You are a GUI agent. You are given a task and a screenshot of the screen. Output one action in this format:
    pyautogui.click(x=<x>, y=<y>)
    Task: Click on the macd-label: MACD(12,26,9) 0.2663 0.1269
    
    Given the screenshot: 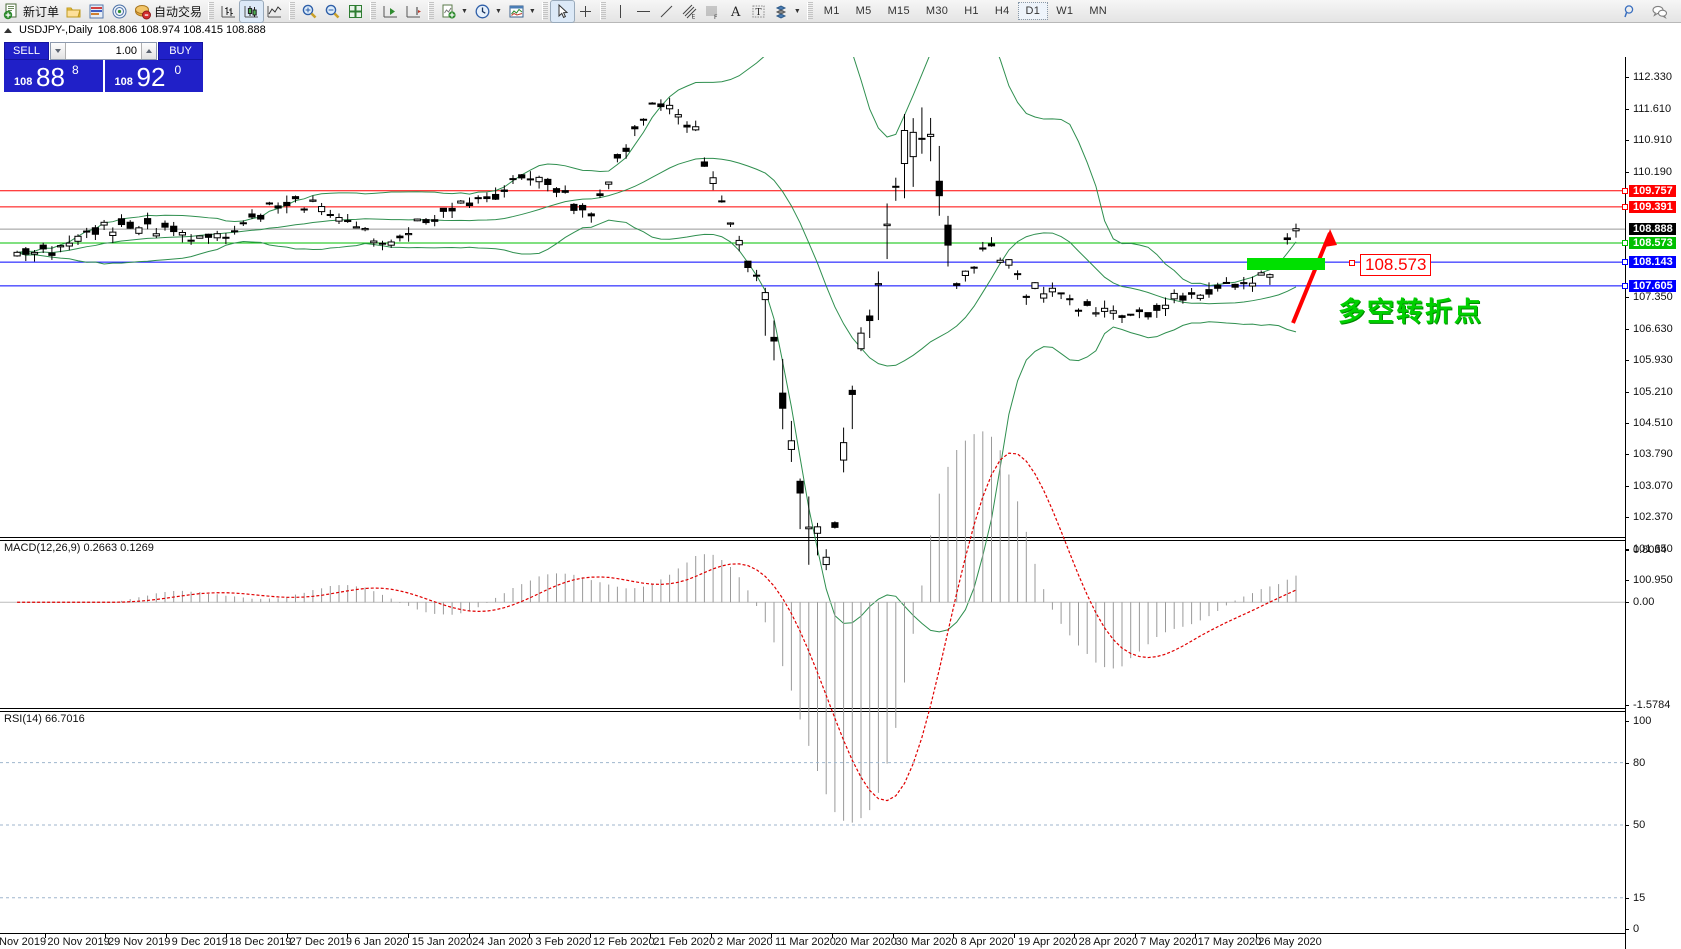 What is the action you would take?
    pyautogui.click(x=79, y=548)
    